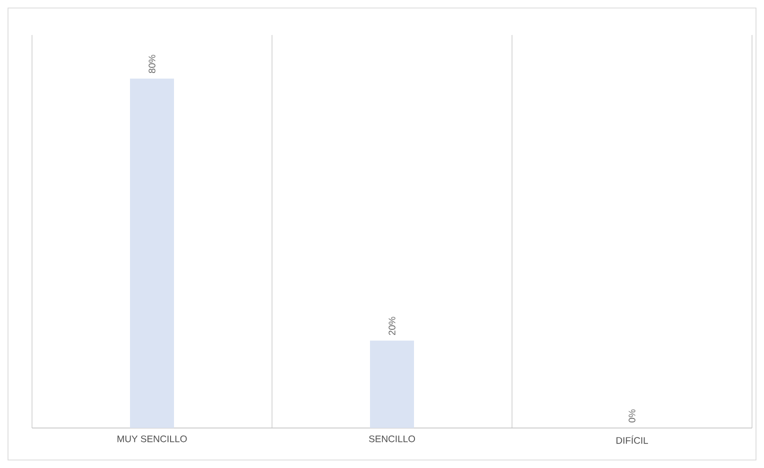 The width and height of the screenshot is (764, 468). What do you see at coordinates (392, 325) in the screenshot?
I see `data-label: 20%` at bounding box center [392, 325].